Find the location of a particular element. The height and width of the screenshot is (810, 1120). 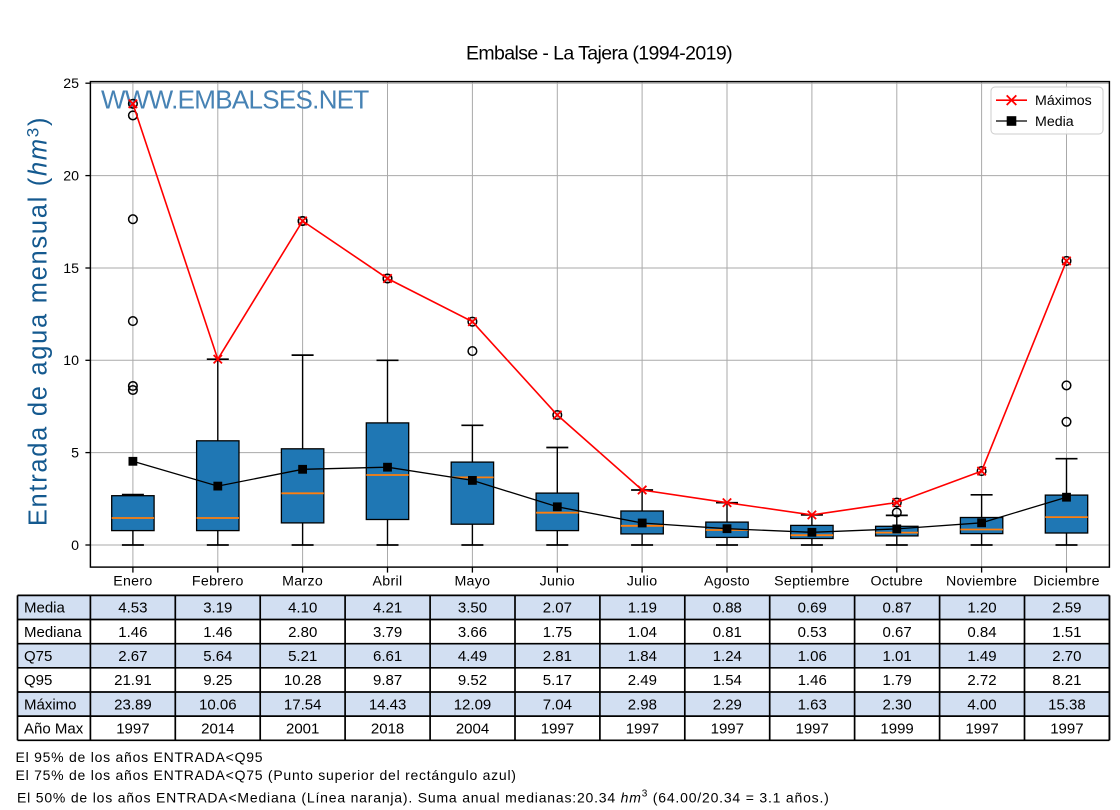

svg-text: 2.80 is located at coordinates (302, 632).